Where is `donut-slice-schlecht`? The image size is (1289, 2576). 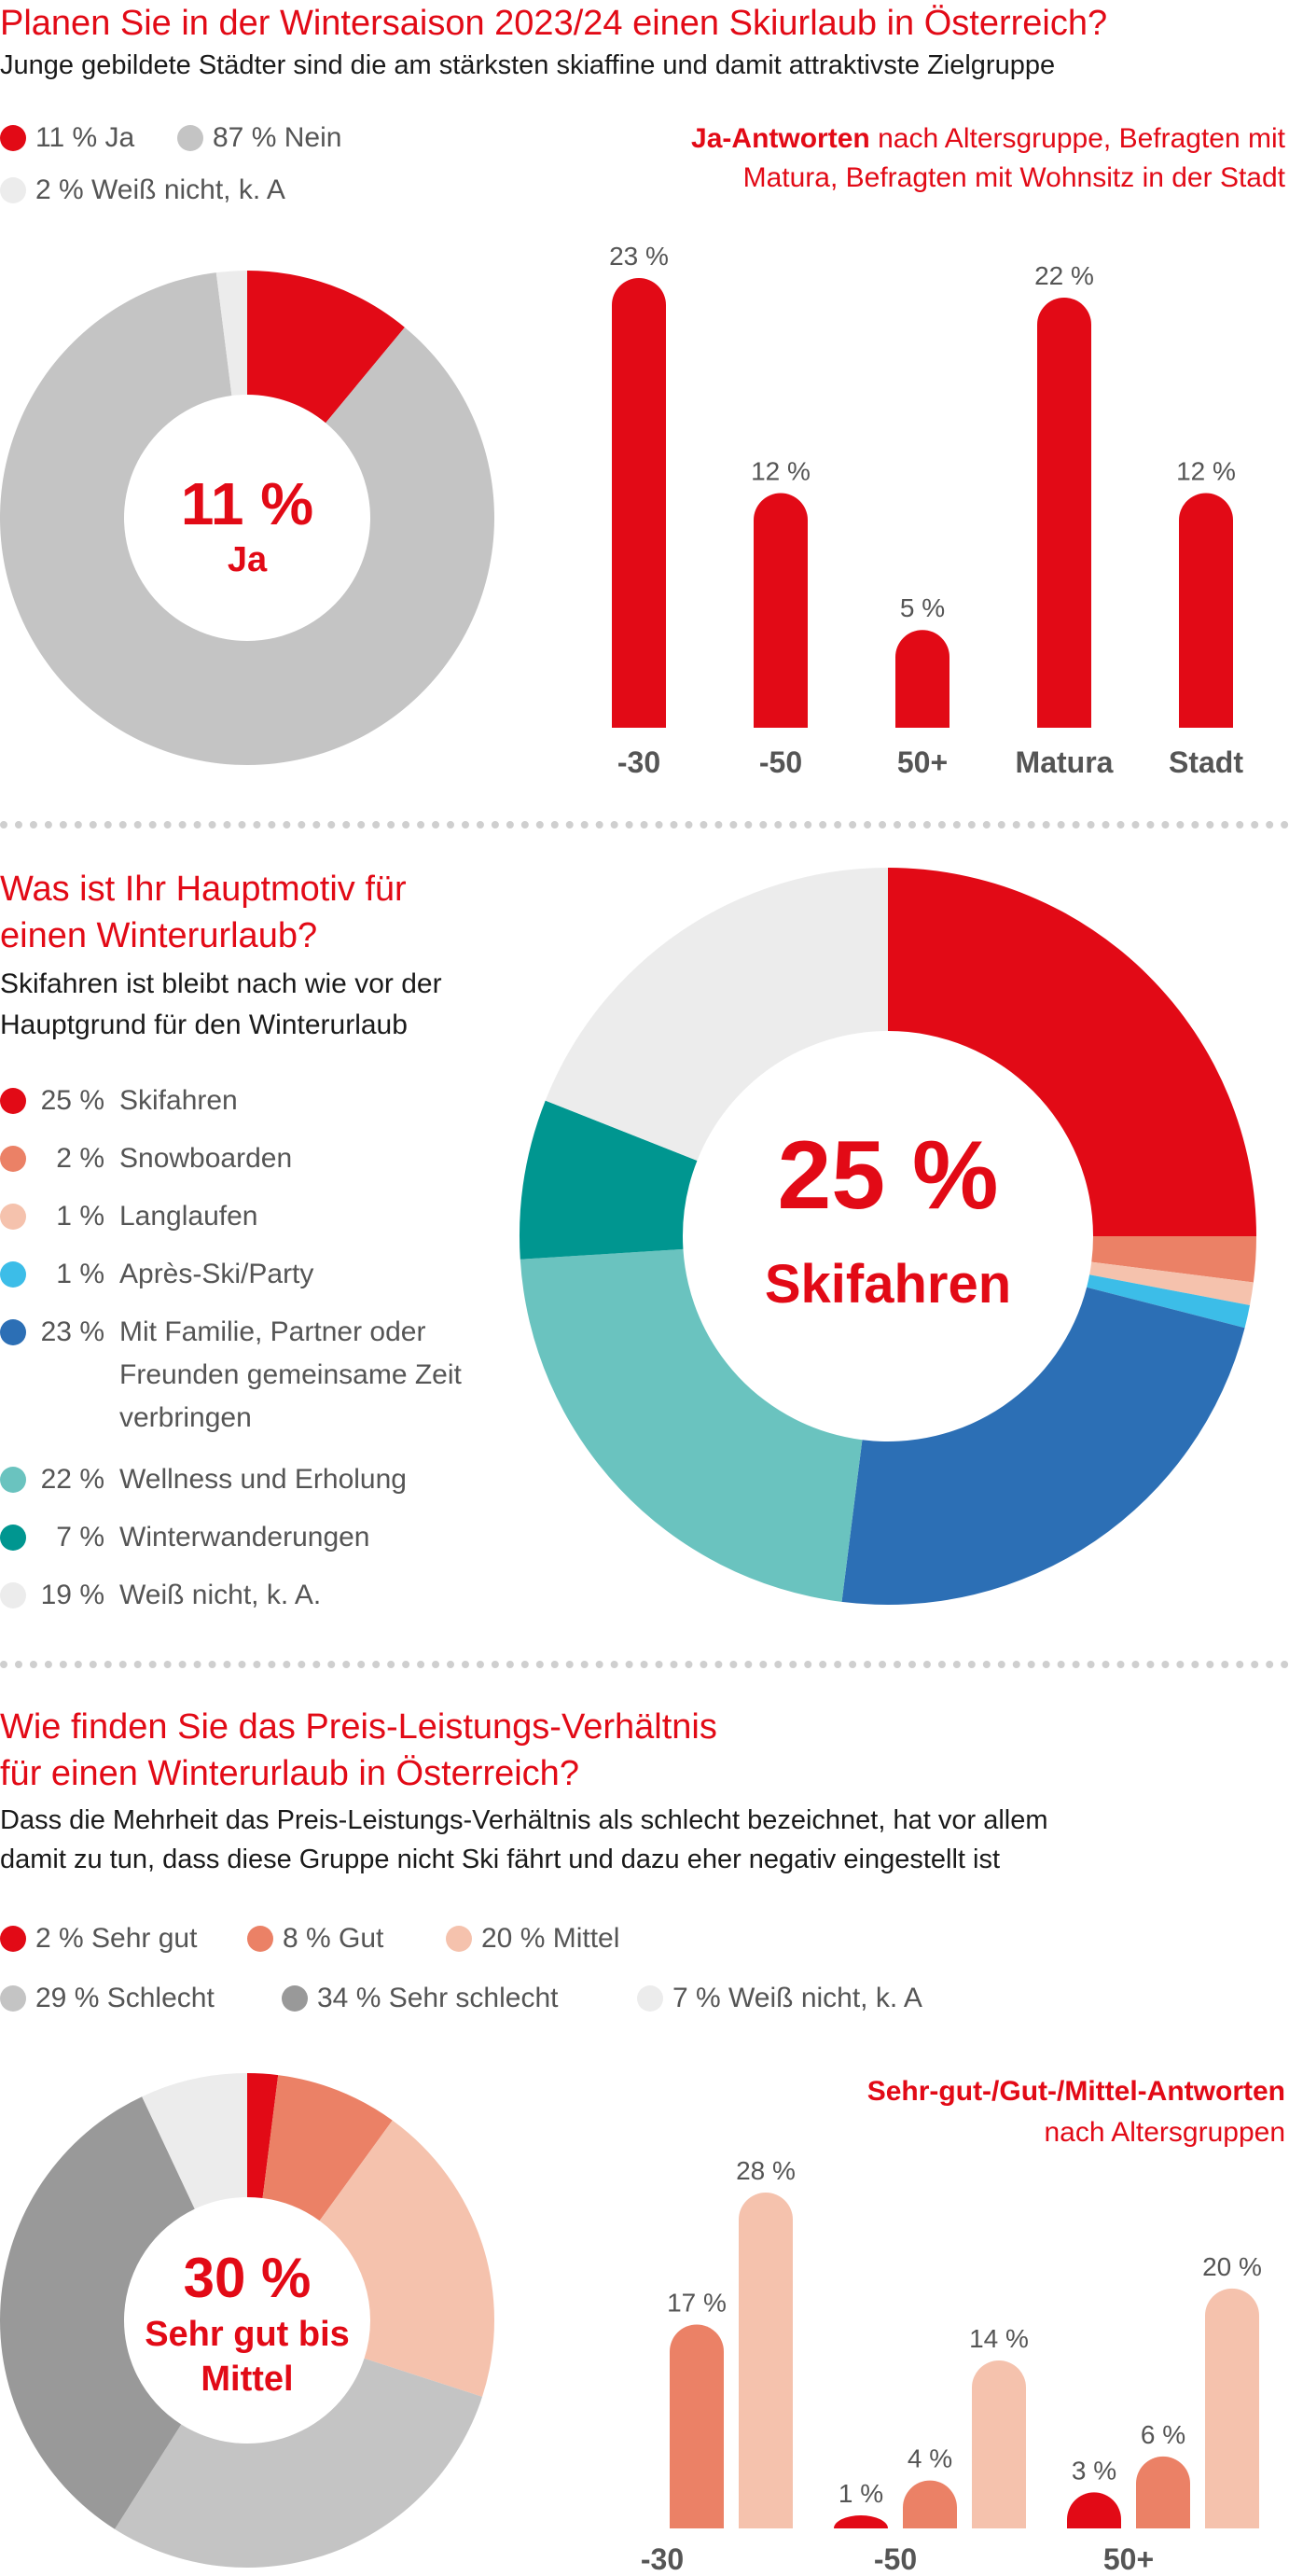 donut-slice-schlecht is located at coordinates (299, 2463).